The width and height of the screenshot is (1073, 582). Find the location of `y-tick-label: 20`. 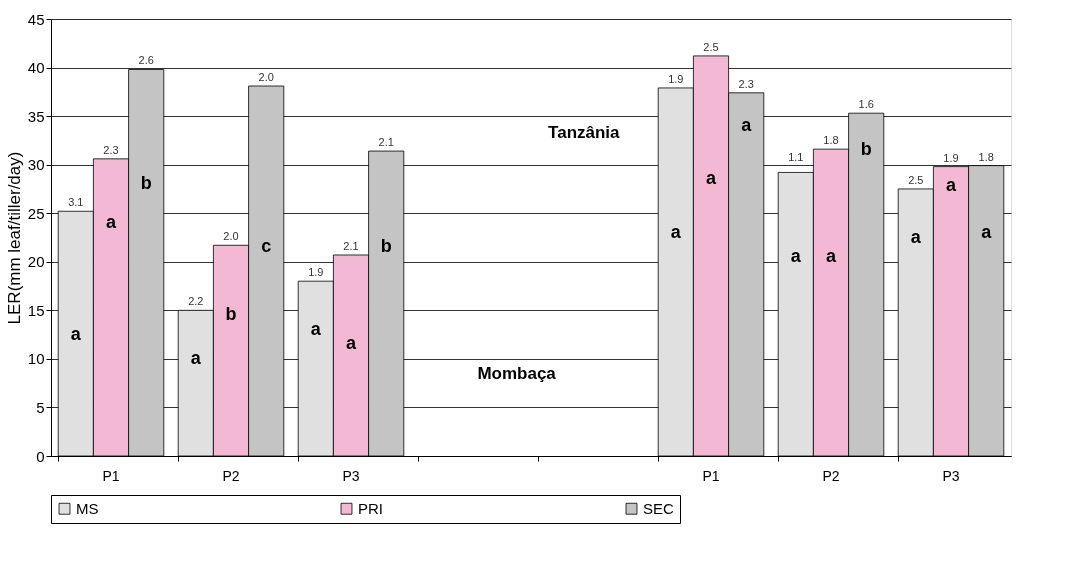

y-tick-label: 20 is located at coordinates (36, 262).